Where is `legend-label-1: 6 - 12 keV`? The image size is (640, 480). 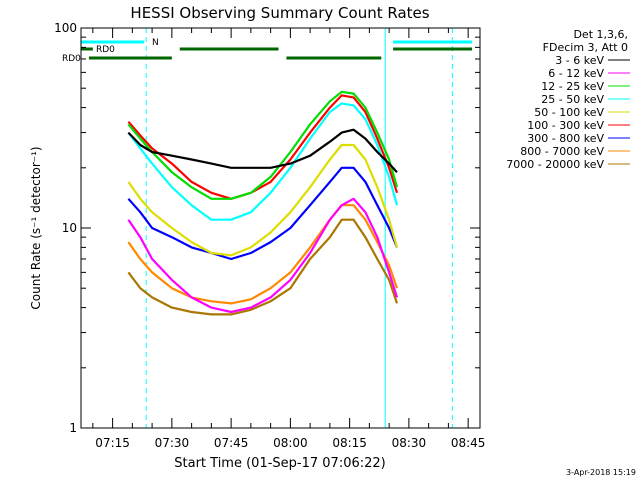 legend-label-1: 6 - 12 keV is located at coordinates (576, 73).